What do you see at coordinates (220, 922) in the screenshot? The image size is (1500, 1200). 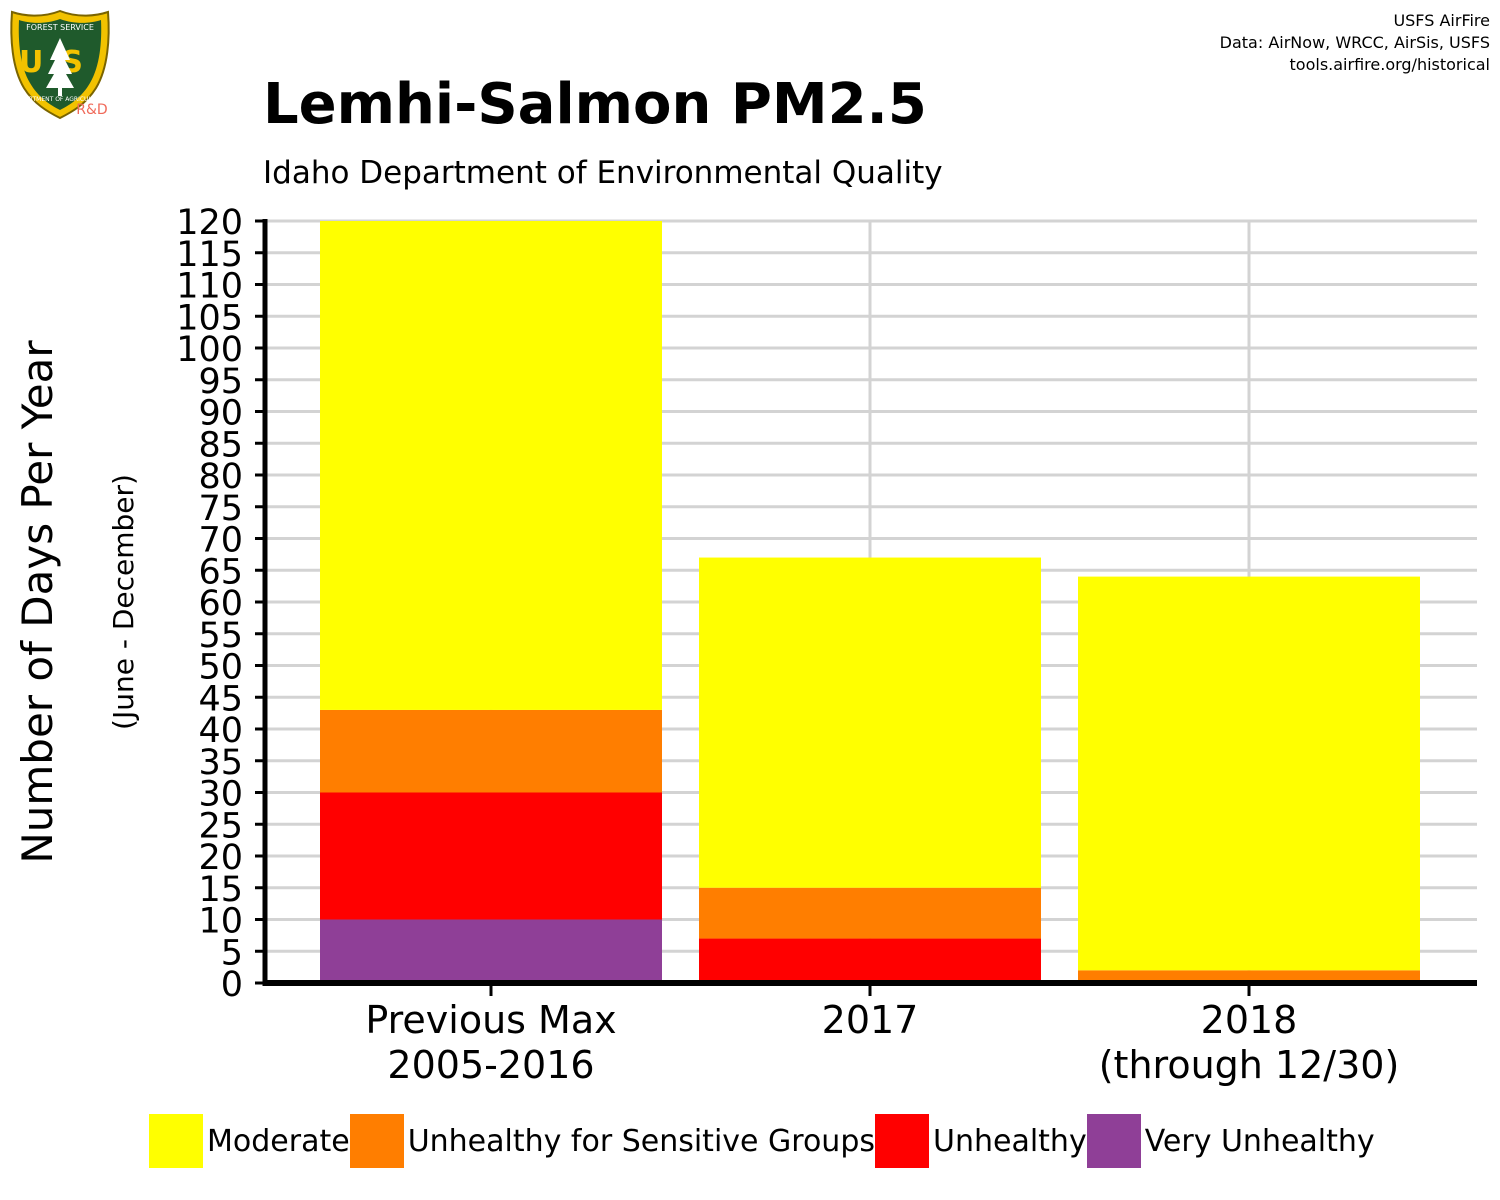 I see `y-tick-label: 10` at bounding box center [220, 922].